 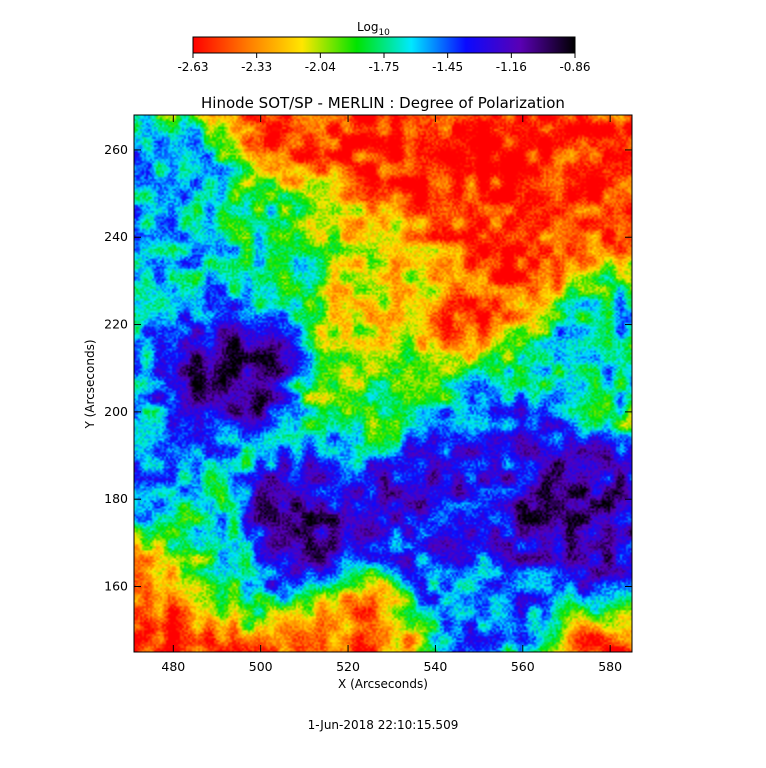 What do you see at coordinates (435, 666) in the screenshot?
I see `x-tick-label: 540` at bounding box center [435, 666].